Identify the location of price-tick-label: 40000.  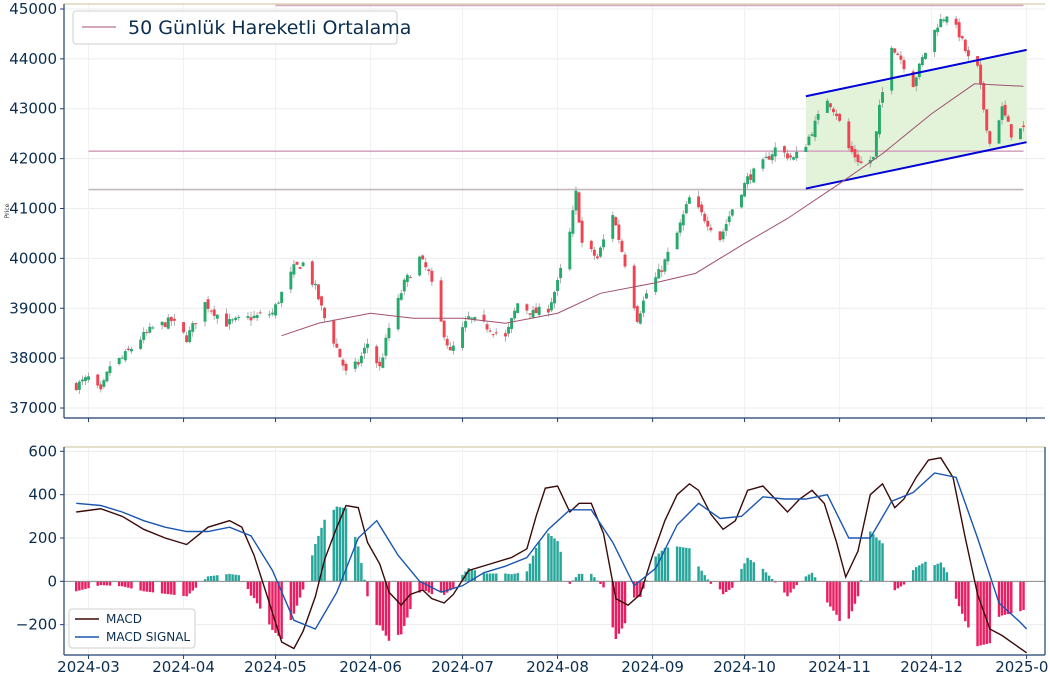
(33, 258).